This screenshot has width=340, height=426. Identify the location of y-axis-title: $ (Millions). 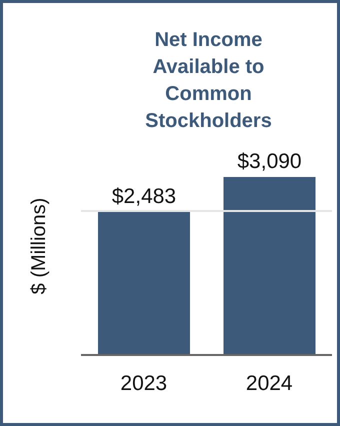
(39, 246).